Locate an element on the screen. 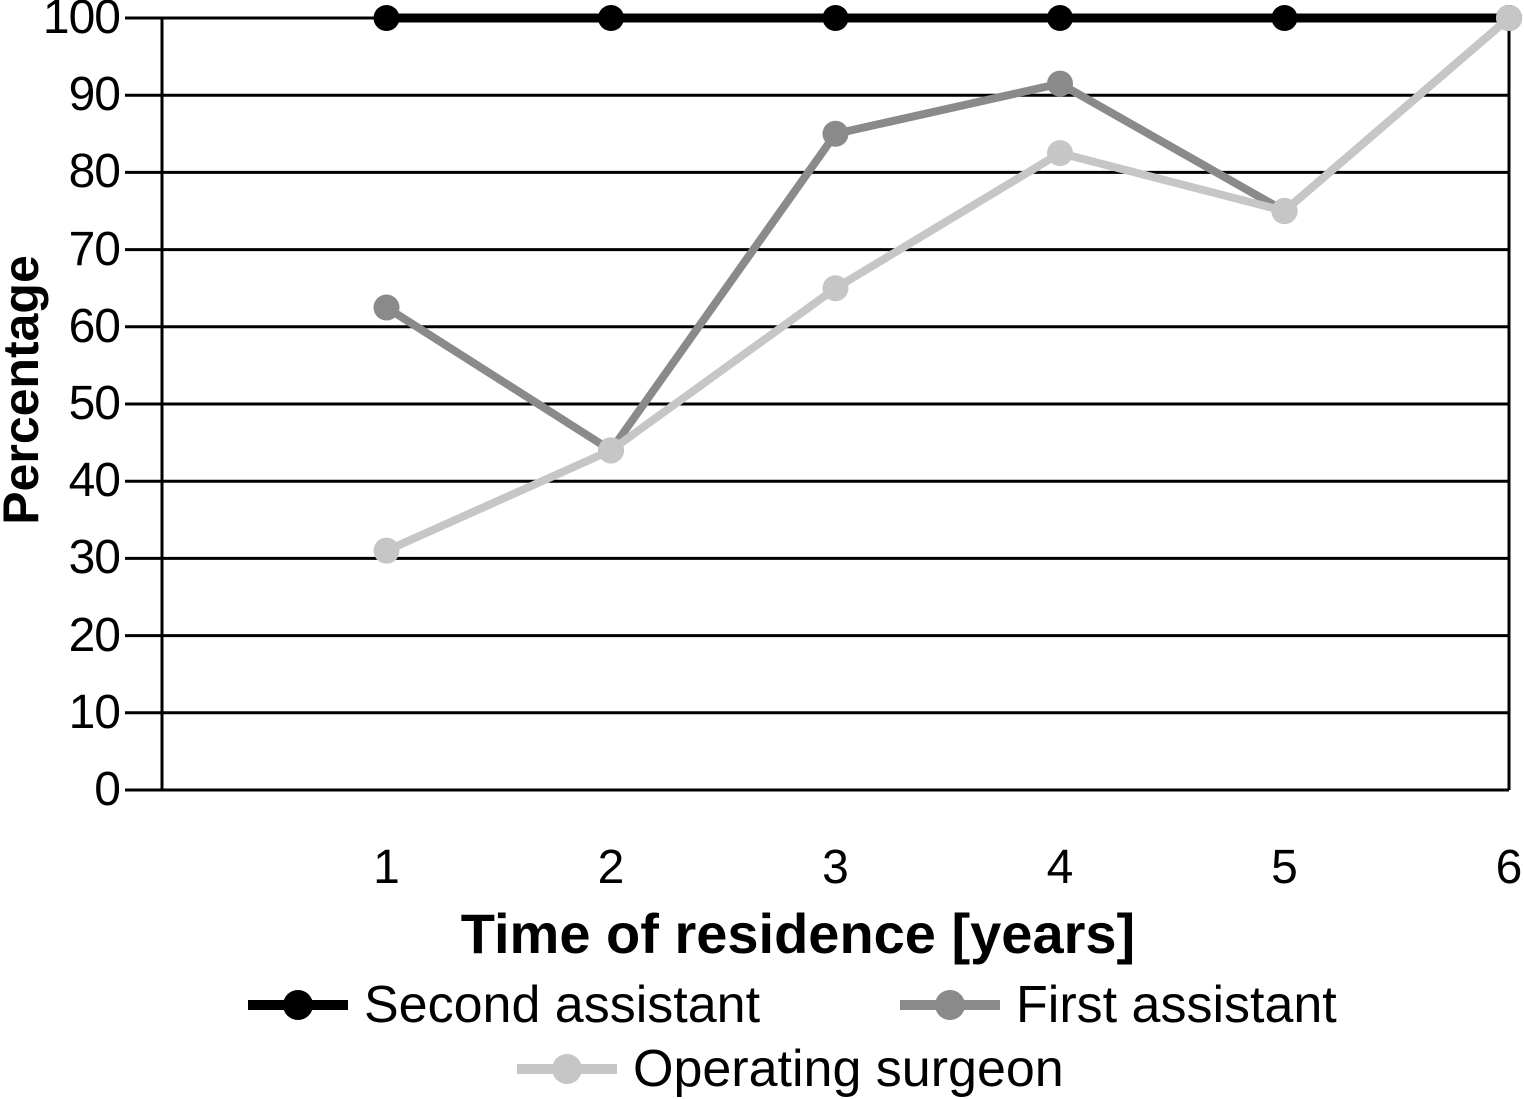 This screenshot has width=1524, height=1099. legend-item-second-assistant: Second assistant is located at coordinates (504, 1005).